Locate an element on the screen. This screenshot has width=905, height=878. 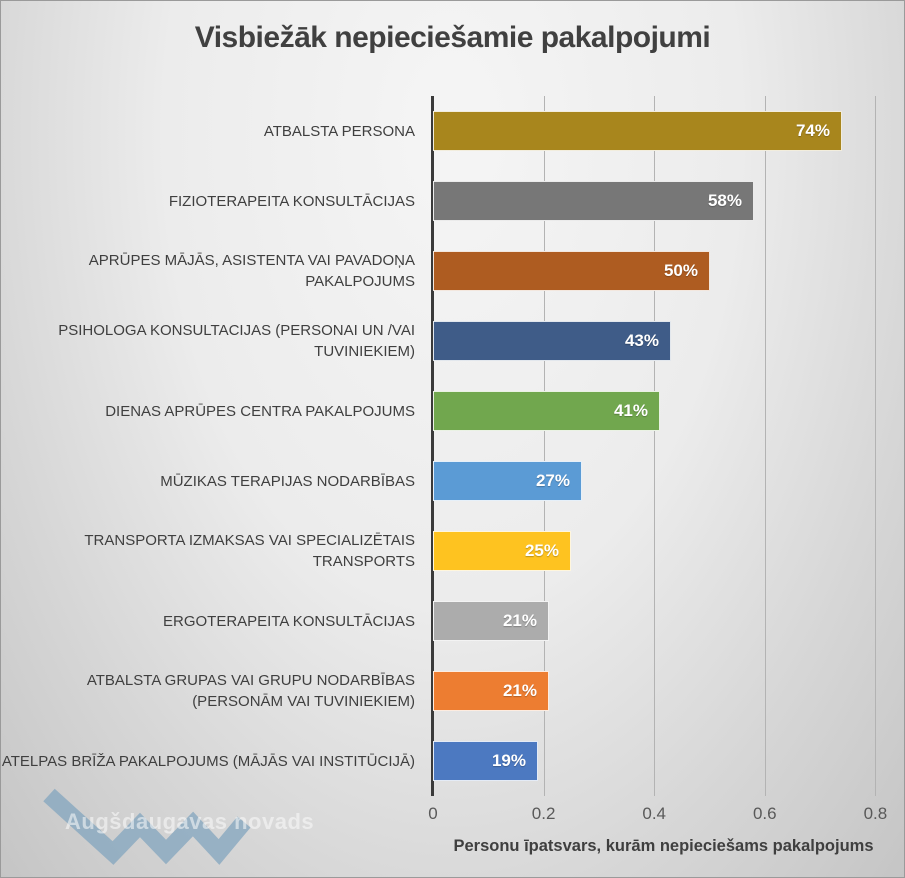
x-tick-label: 0.4 is located at coordinates (654, 813).